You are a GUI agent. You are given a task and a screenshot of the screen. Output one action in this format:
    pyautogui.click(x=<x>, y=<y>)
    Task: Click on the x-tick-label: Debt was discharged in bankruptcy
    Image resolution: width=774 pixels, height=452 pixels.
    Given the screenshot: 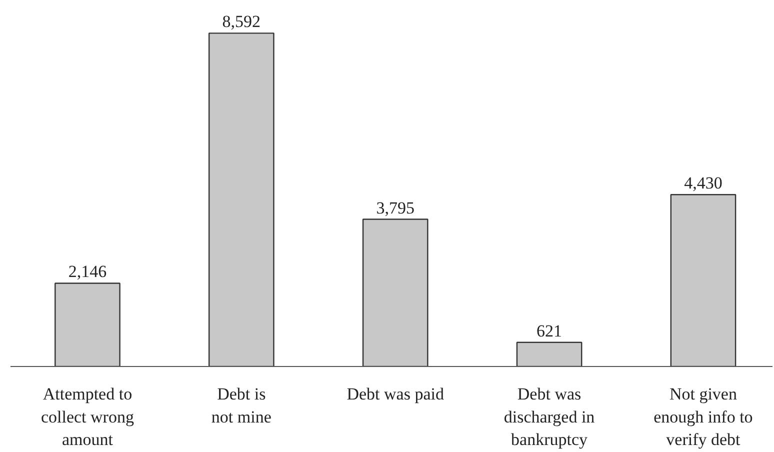 What is the action you would take?
    pyautogui.click(x=550, y=417)
    